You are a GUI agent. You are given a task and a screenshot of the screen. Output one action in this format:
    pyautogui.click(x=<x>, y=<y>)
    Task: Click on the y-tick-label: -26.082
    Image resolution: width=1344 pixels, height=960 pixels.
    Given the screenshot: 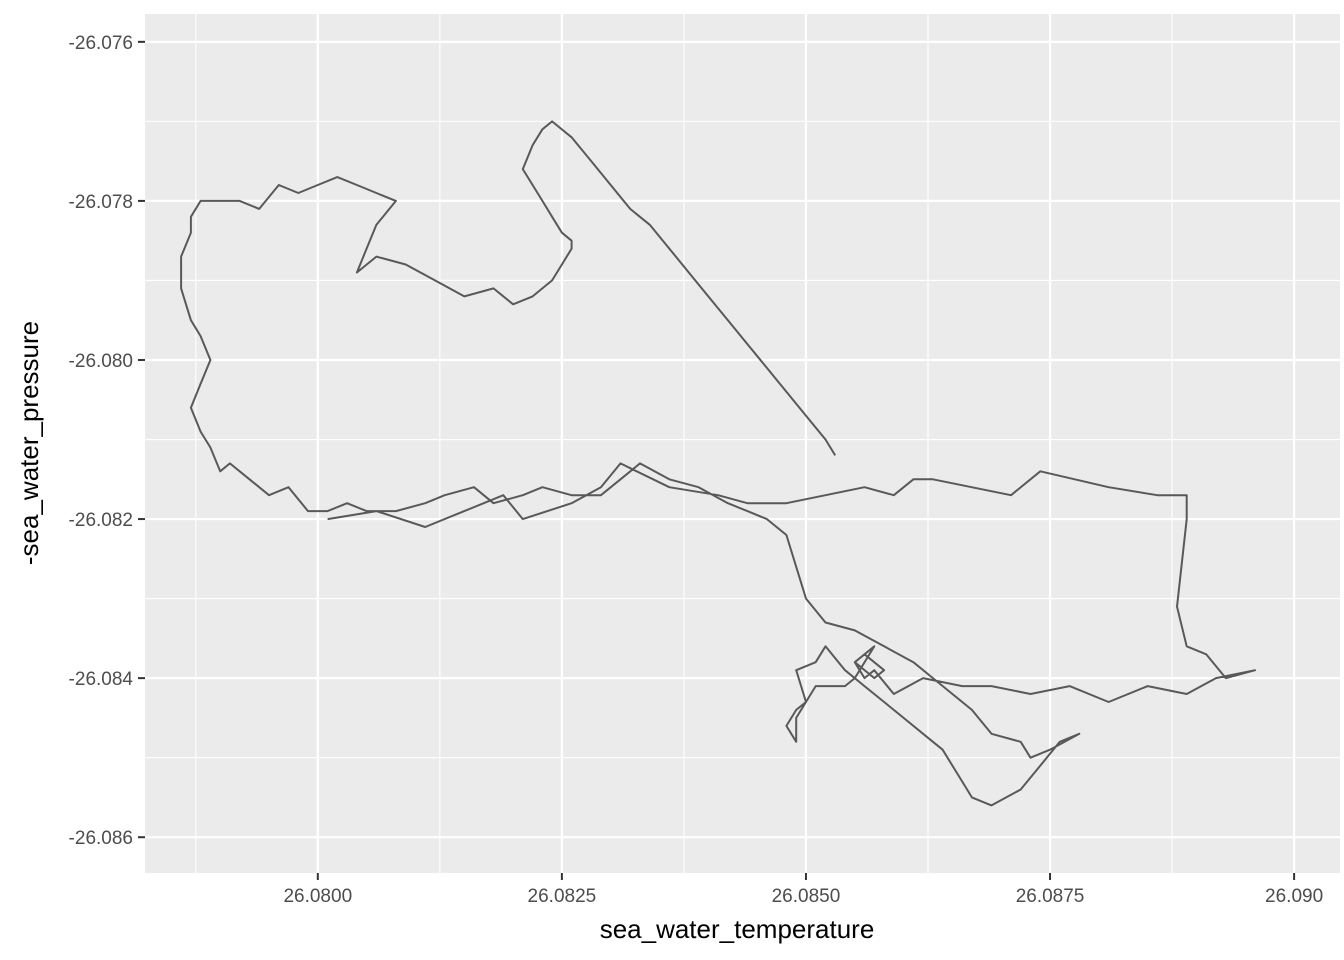 What is the action you would take?
    pyautogui.click(x=101, y=520)
    